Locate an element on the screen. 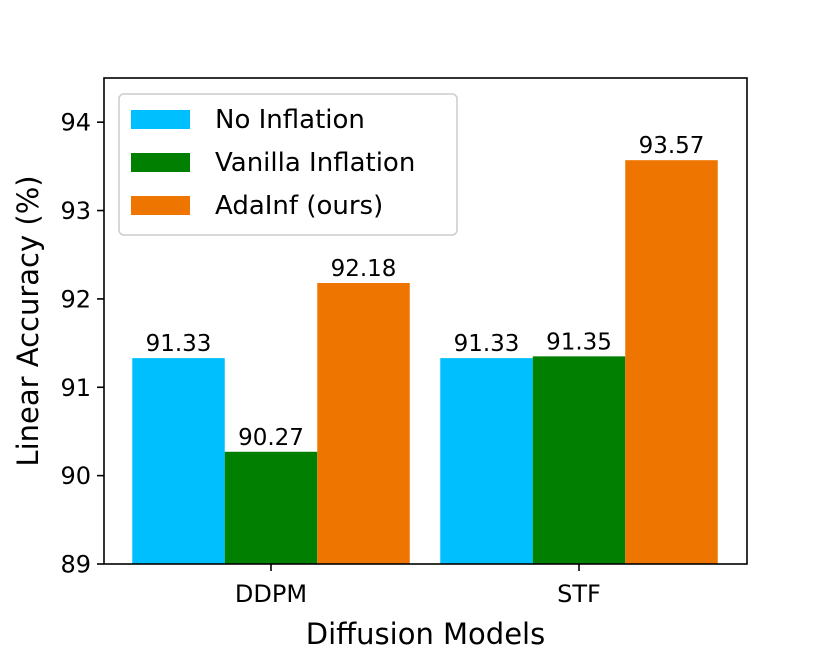 This screenshot has height=664, width=830. y-tick-label: 93 is located at coordinates (75, 211).